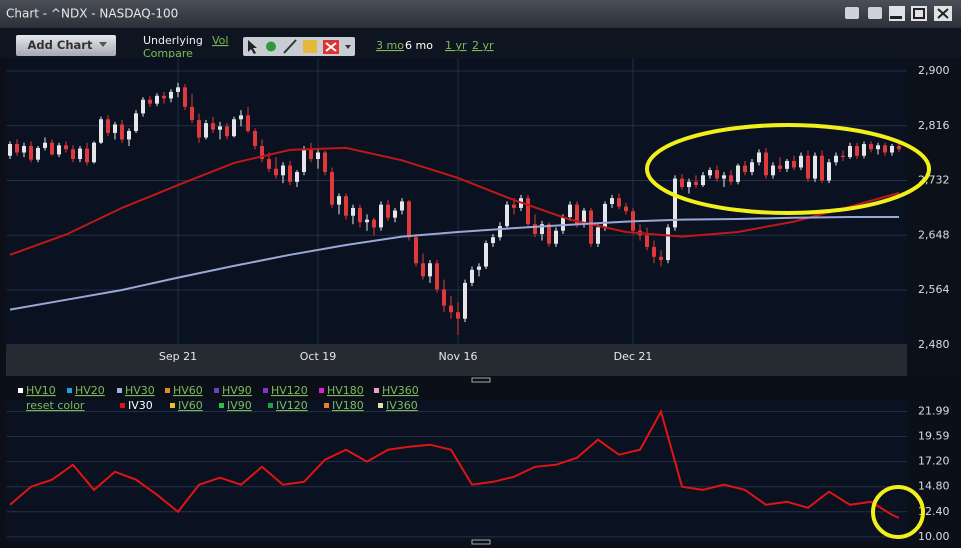 Image resolution: width=961 pixels, height=548 pixels. What do you see at coordinates (220, 40) in the screenshot?
I see `vol-link: Vol` at bounding box center [220, 40].